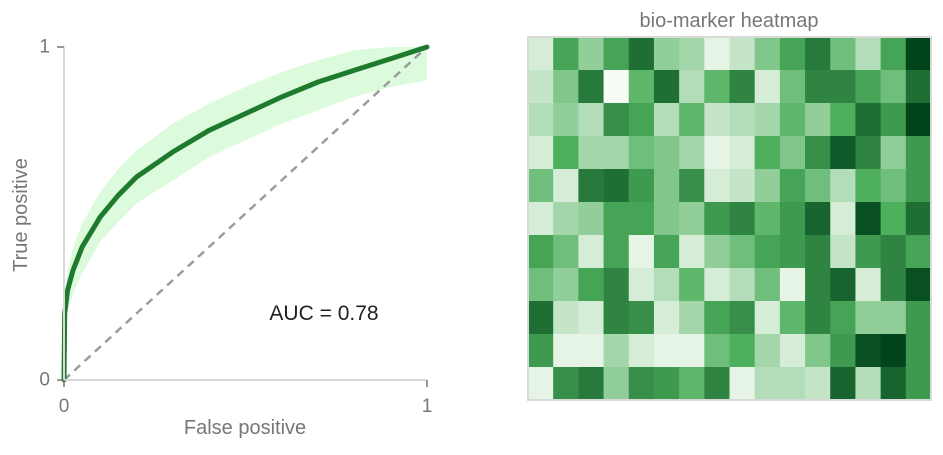 The height and width of the screenshot is (455, 943). What do you see at coordinates (566, 54) in the screenshot?
I see `heatmap-cell-r0-c1` at bounding box center [566, 54].